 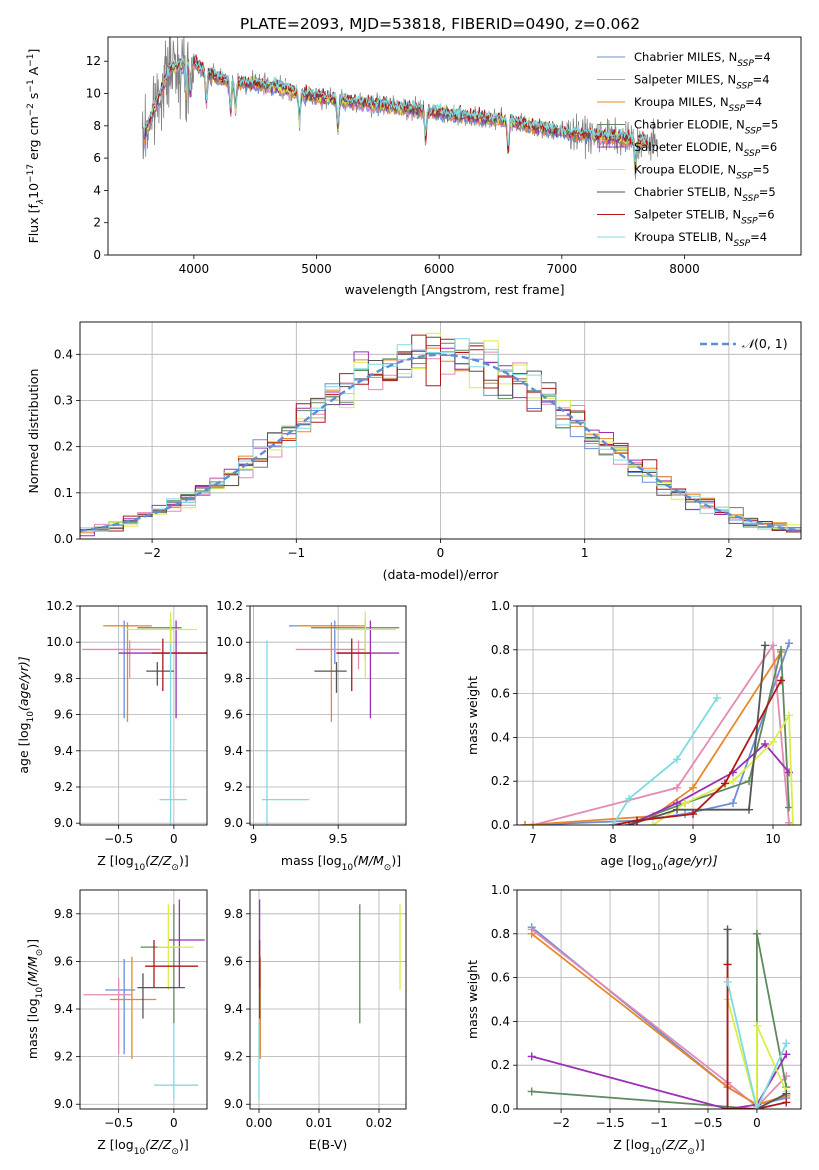 I want to click on y-tick-label: 10, so click(x=93, y=94).